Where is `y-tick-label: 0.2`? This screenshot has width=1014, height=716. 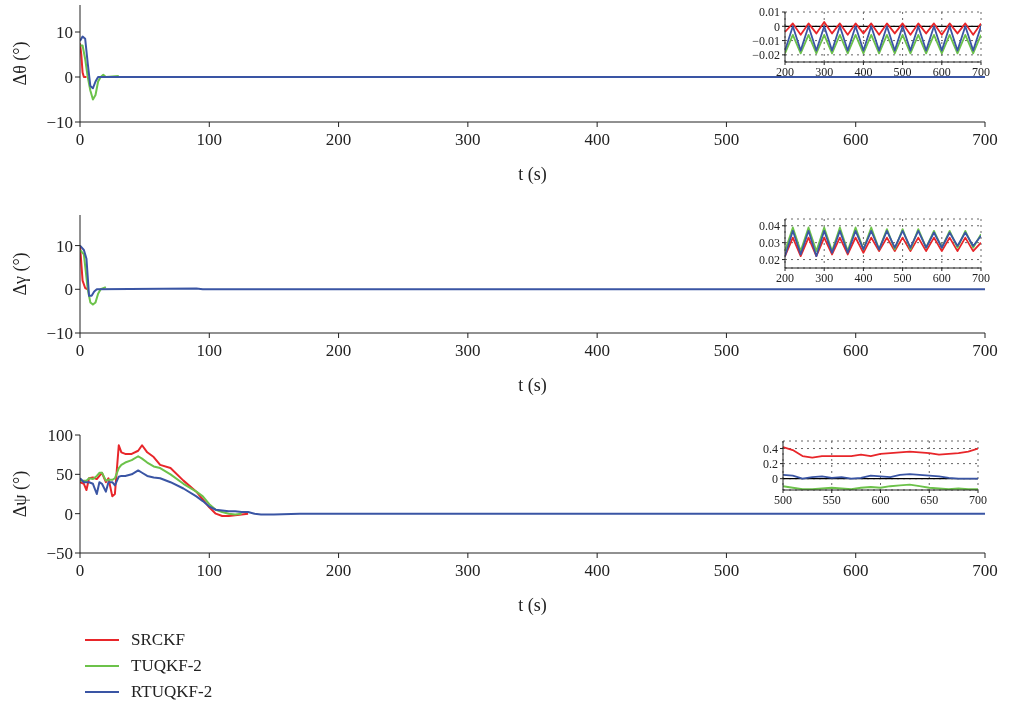
y-tick-label: 0.2 is located at coordinates (770, 463).